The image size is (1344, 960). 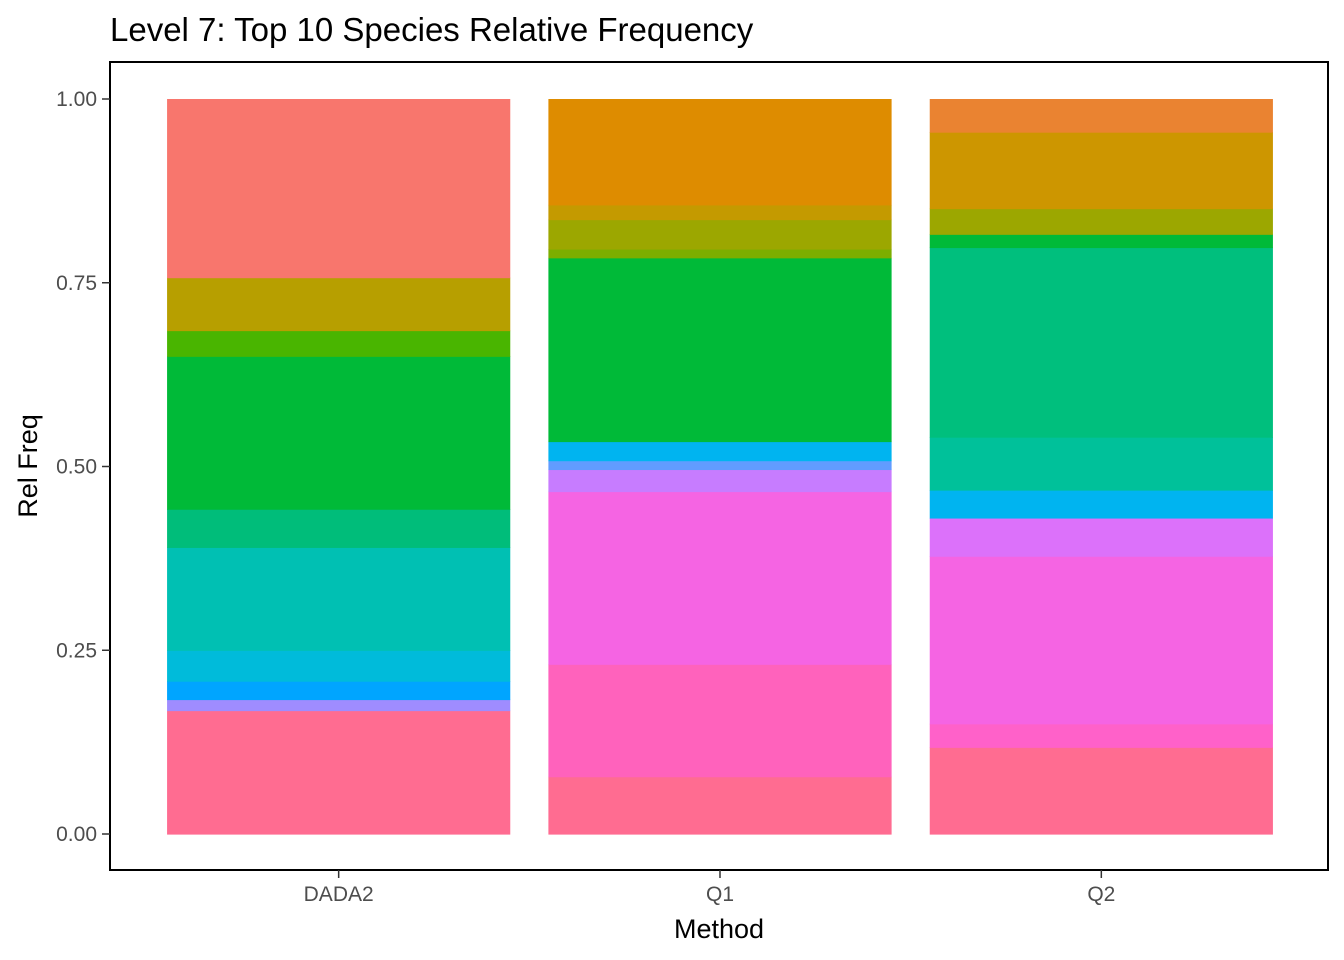 I want to click on x-tick-label: Q1, so click(x=720, y=894).